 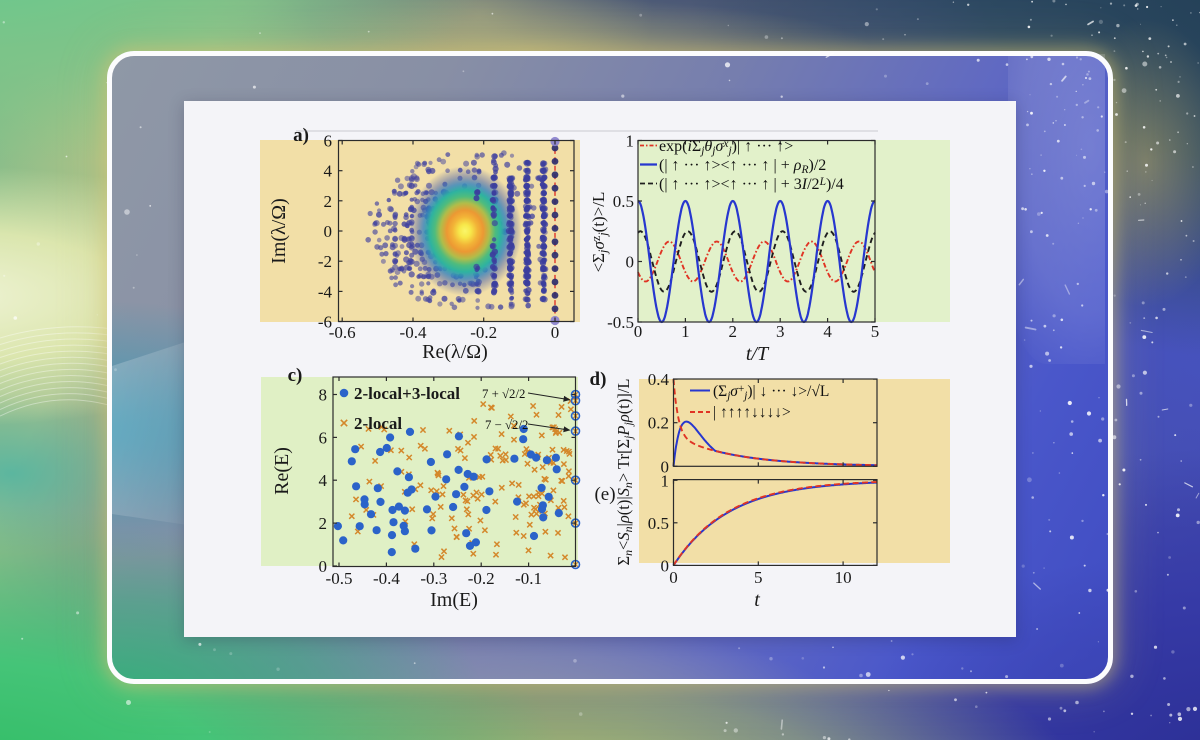 What do you see at coordinates (742, 166) in the screenshot?
I see `svg-text: (| ↑ ··· ↑><↑ ··· ↑ | + ρR)/2` at bounding box center [742, 166].